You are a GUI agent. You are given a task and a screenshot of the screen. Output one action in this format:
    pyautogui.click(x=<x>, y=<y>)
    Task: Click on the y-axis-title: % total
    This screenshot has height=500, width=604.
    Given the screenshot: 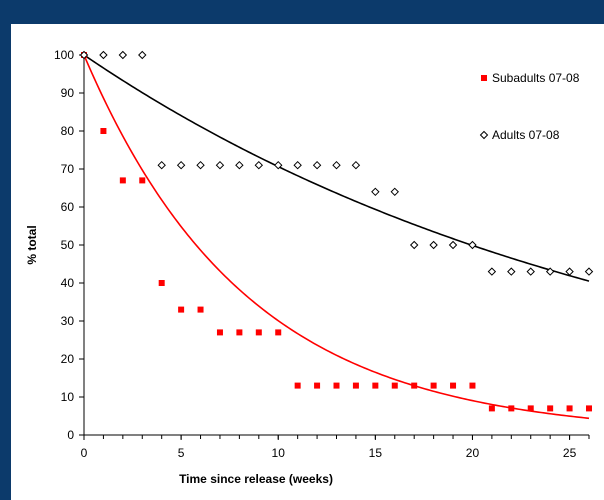 What is the action you would take?
    pyautogui.click(x=32, y=244)
    